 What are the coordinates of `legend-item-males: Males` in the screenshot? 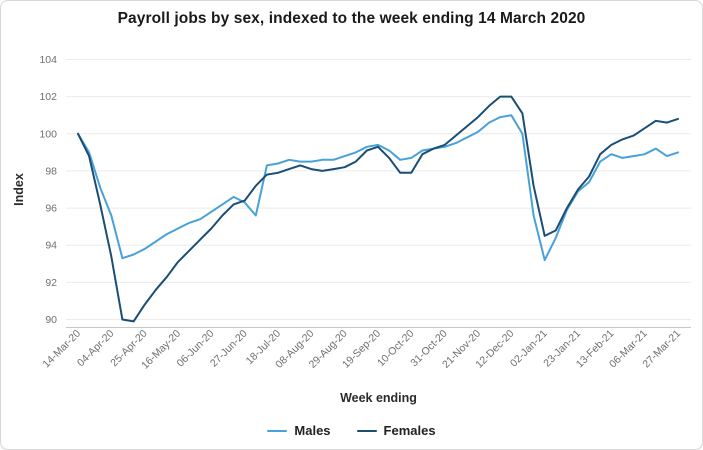 It's located at (299, 430).